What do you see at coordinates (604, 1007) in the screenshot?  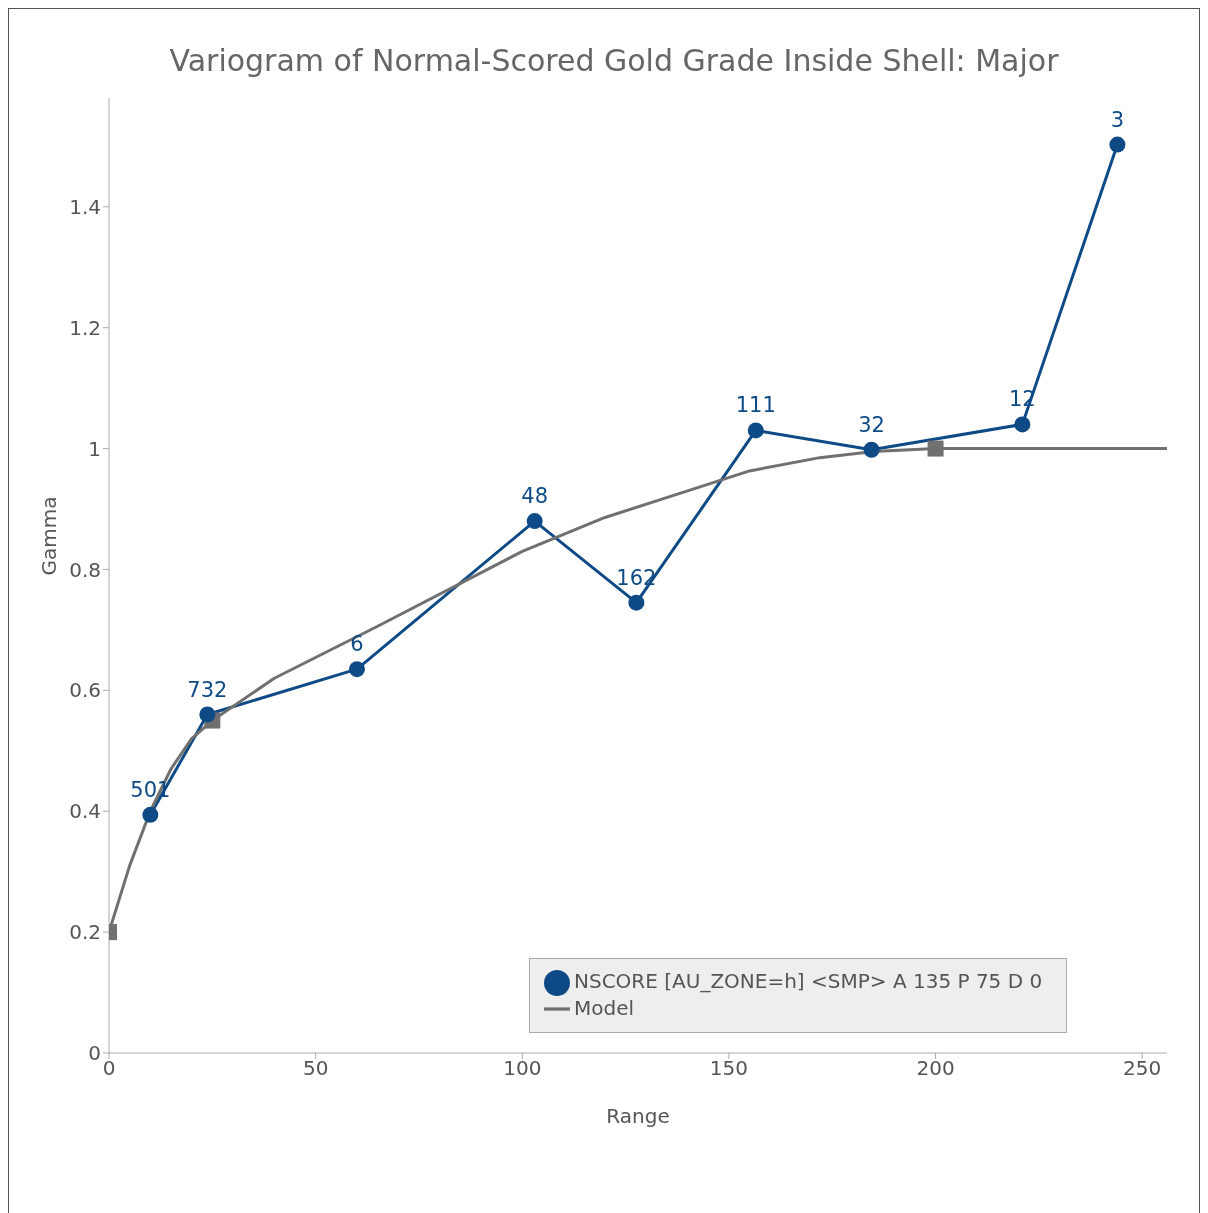 I see `legend-label: Model` at bounding box center [604, 1007].